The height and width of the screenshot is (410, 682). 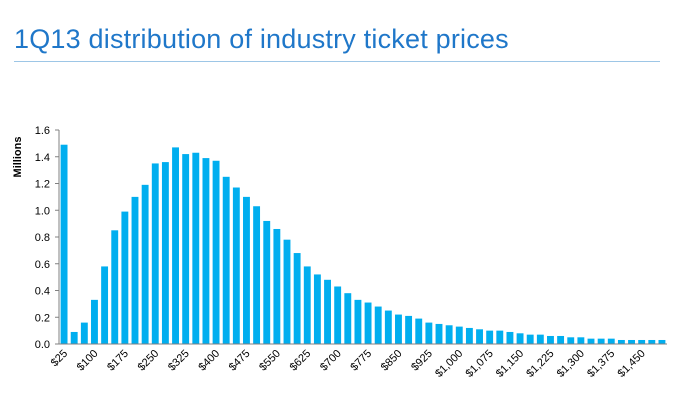 What do you see at coordinates (571, 340) in the screenshot?
I see `bar-$1,275` at bounding box center [571, 340].